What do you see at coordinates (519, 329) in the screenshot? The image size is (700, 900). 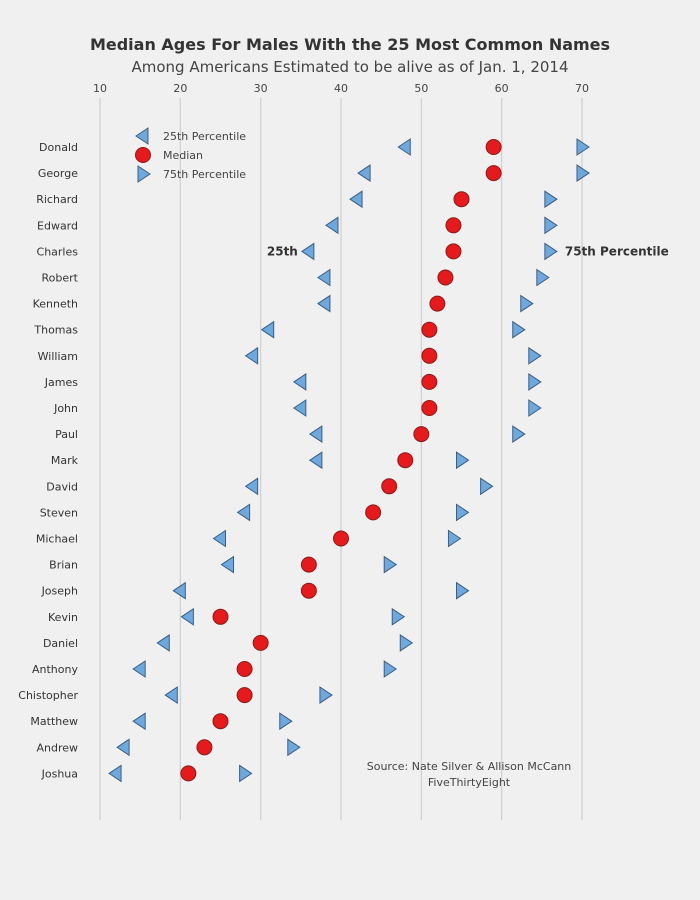 I see `p75-marker-thomas` at bounding box center [519, 329].